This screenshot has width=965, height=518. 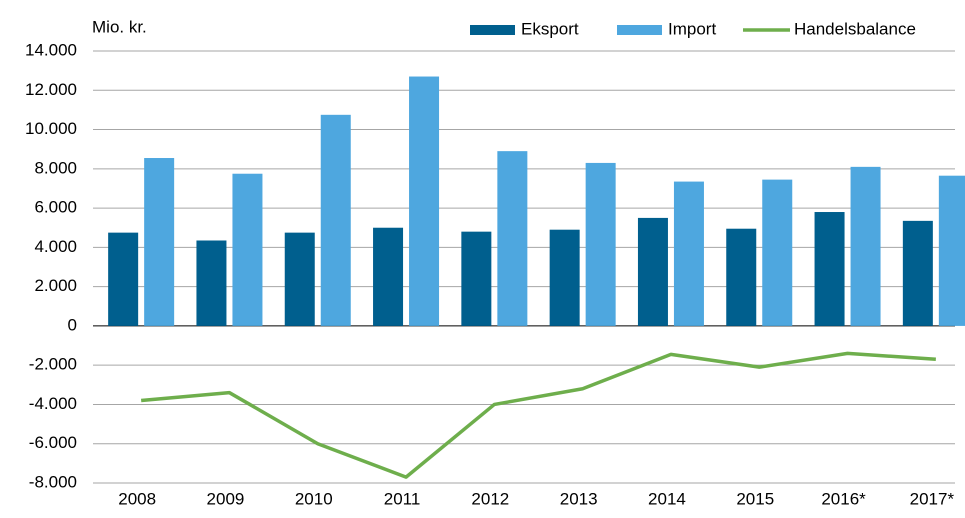 What do you see at coordinates (55, 167) in the screenshot?
I see `y-tick-label: 8.000` at bounding box center [55, 167].